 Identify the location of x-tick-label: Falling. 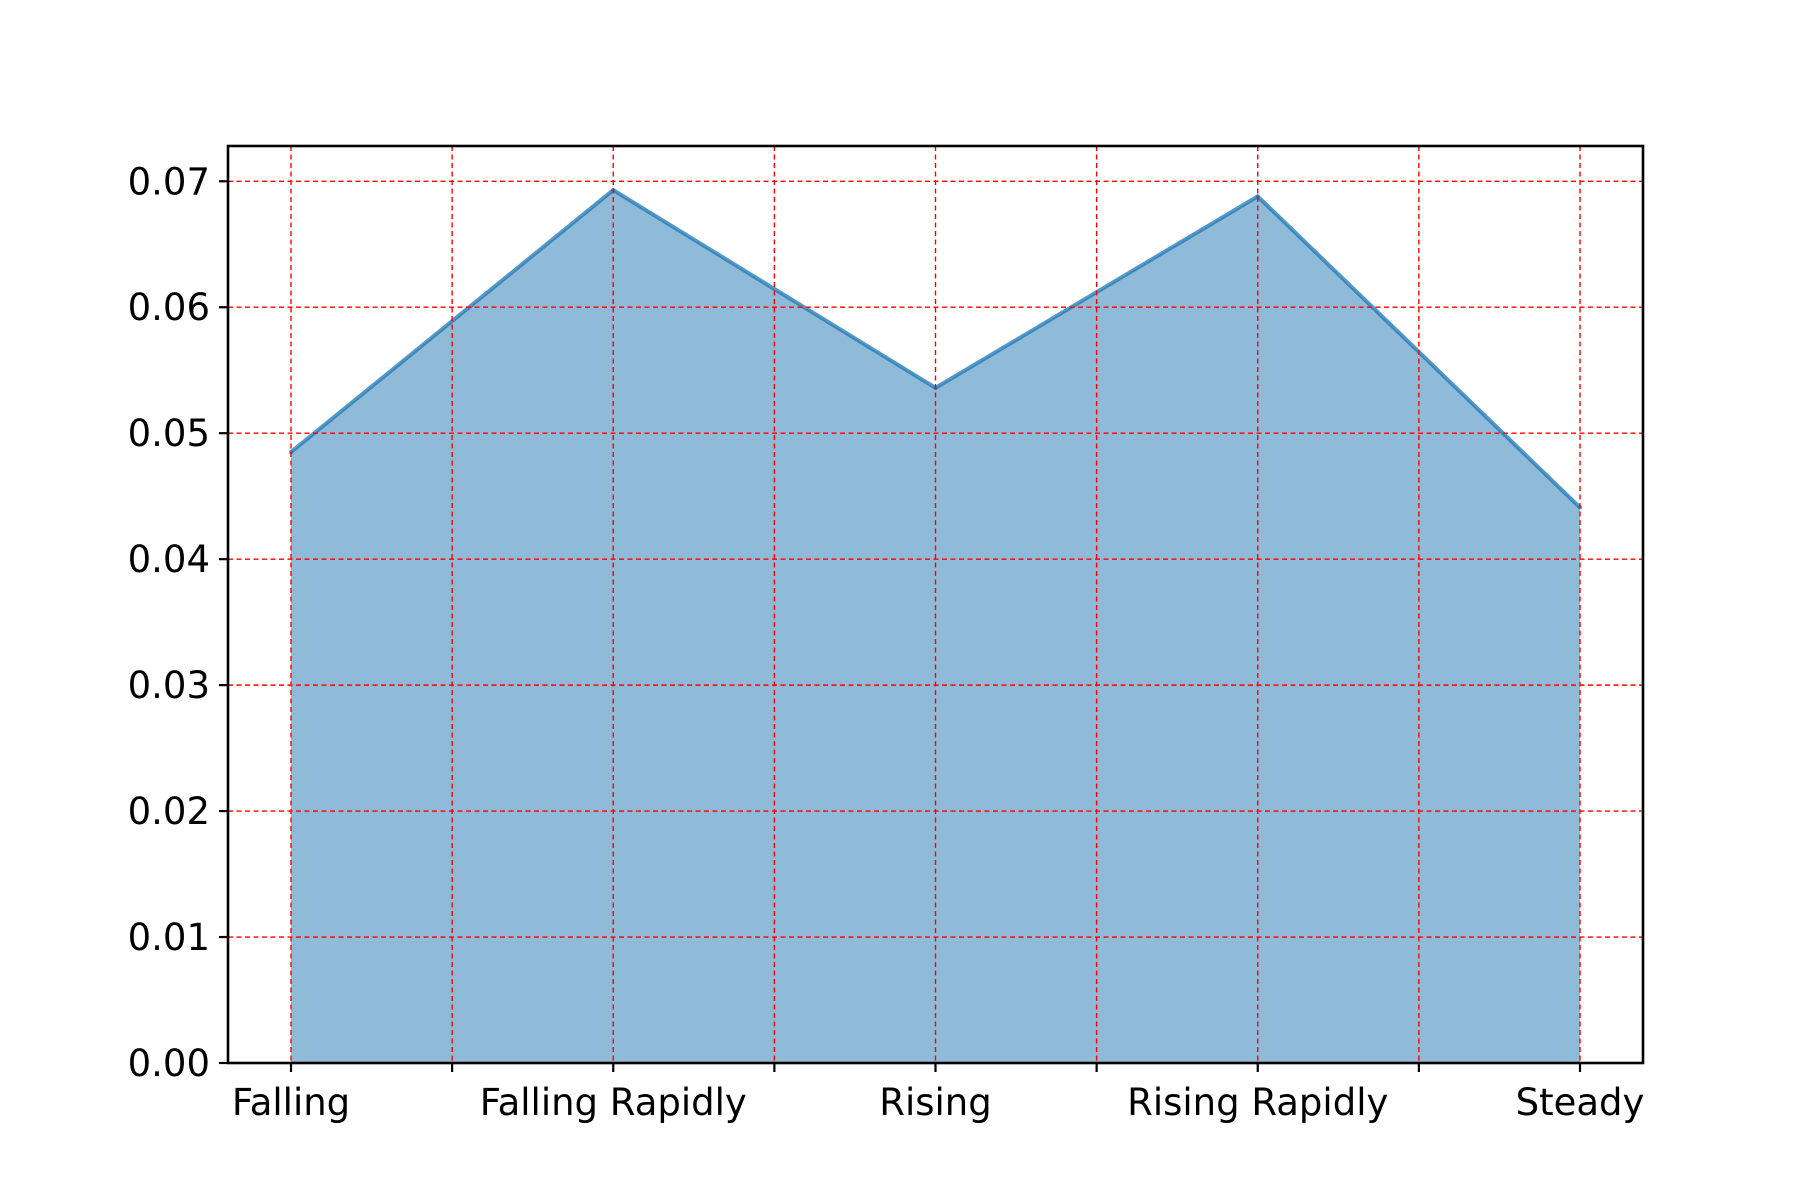
(291, 1102).